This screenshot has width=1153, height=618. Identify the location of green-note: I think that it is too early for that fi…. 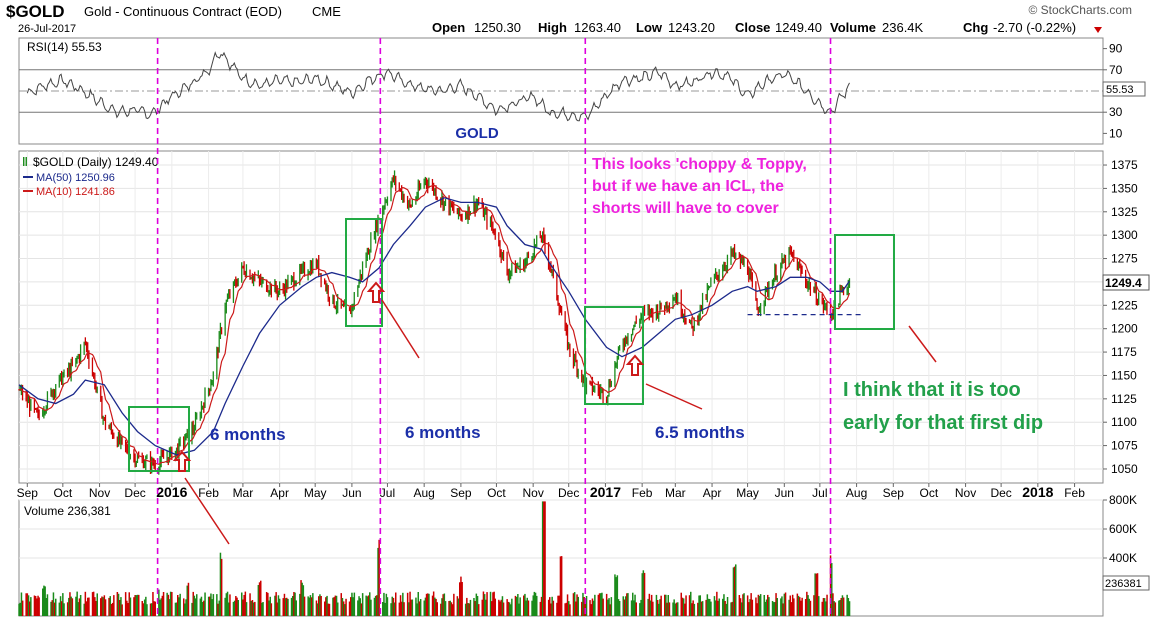
(943, 406).